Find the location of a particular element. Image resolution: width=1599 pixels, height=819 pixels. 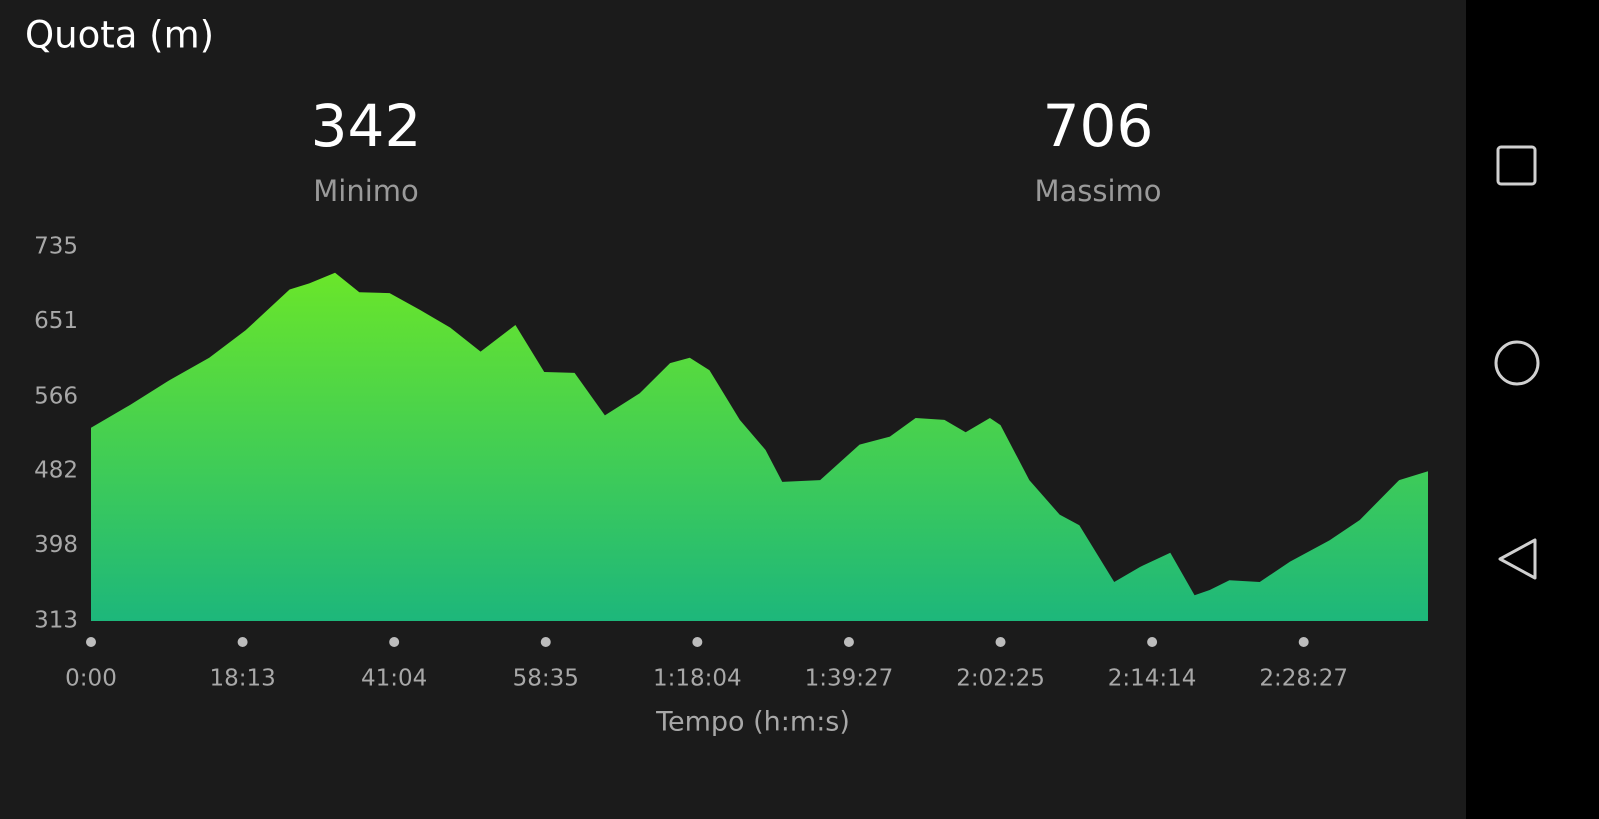

x-tick-label: 1:39:27 is located at coordinates (849, 679).